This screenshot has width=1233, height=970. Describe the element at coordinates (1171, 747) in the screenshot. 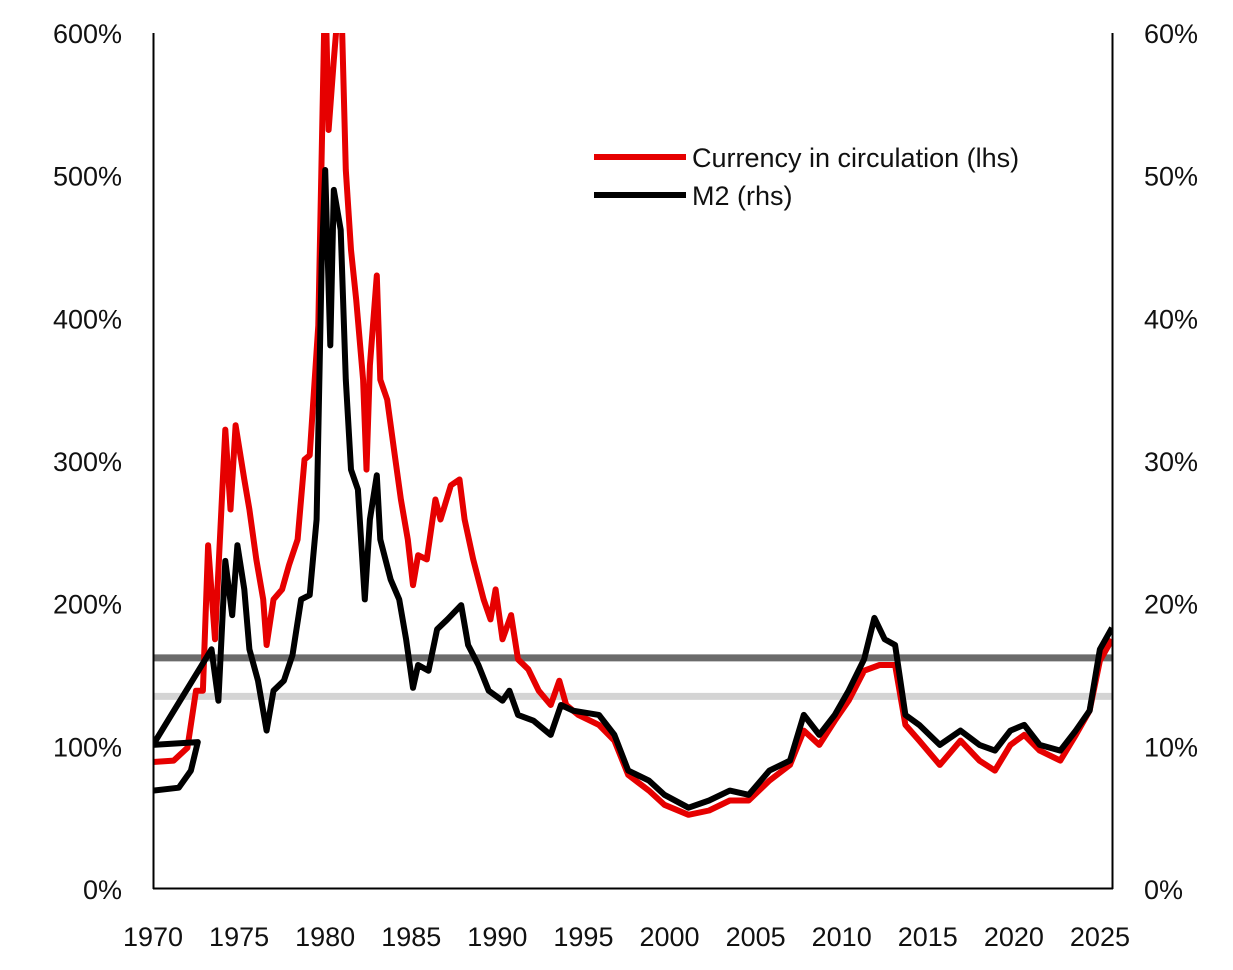

I see `y-right-tick-label: 10%` at that location.